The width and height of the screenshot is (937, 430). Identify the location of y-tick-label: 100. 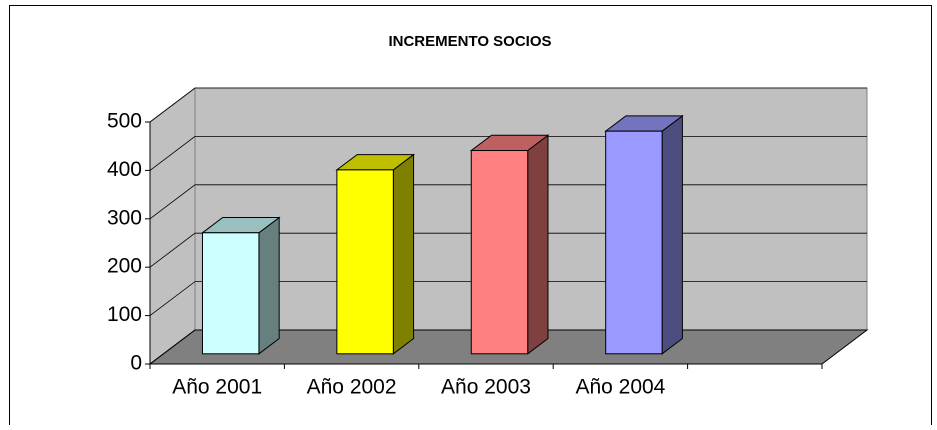
(124, 314).